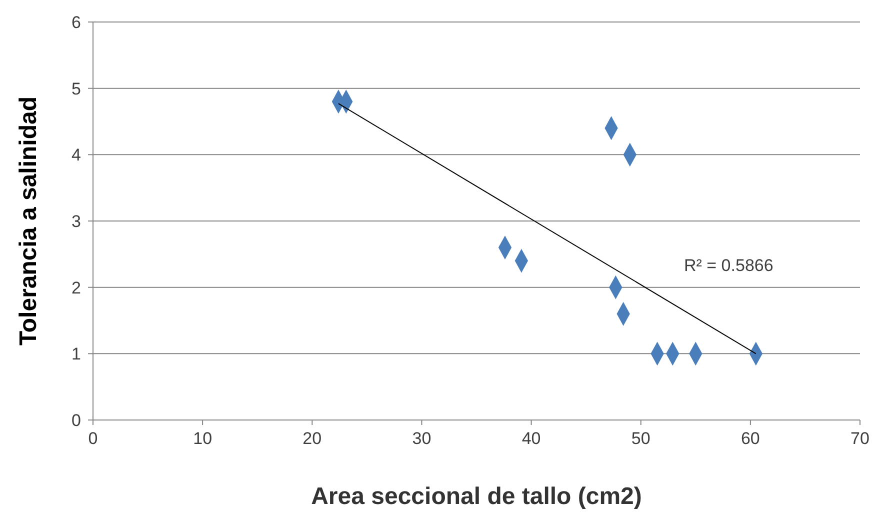  Describe the element at coordinates (93, 438) in the screenshot. I see `x-tick-label: 0` at that location.